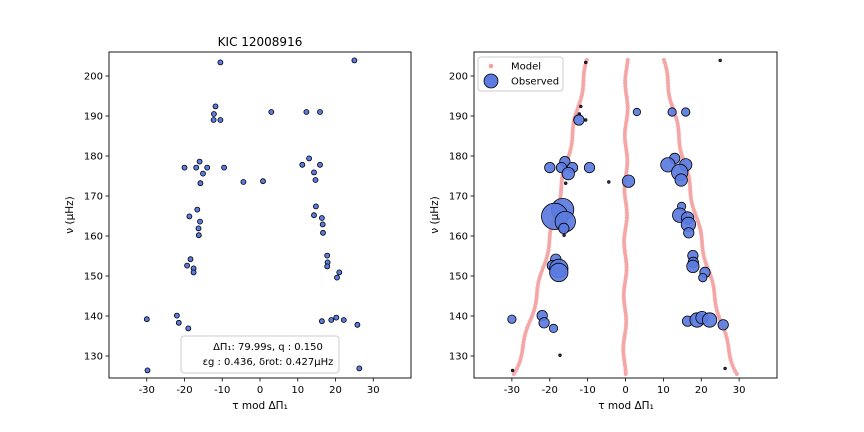  Describe the element at coordinates (93, 157) in the screenshot. I see `left-y-tick-label: 180` at that location.